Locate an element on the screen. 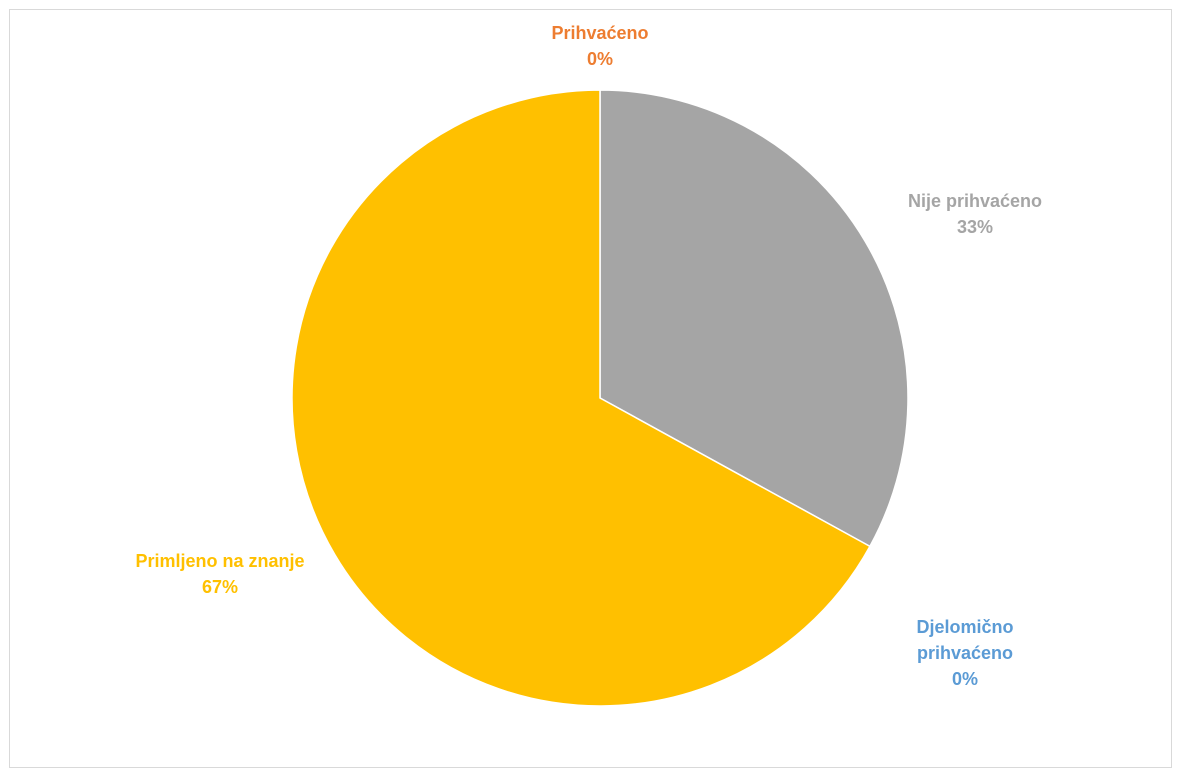 The width and height of the screenshot is (1181, 777). data-label-nije-prihvaceno-value: 33% is located at coordinates (975, 227).